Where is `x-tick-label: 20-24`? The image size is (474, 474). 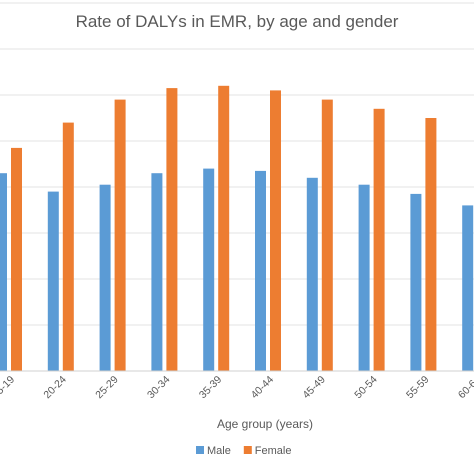 x-tick-label: 20-24 is located at coordinates (55, 388).